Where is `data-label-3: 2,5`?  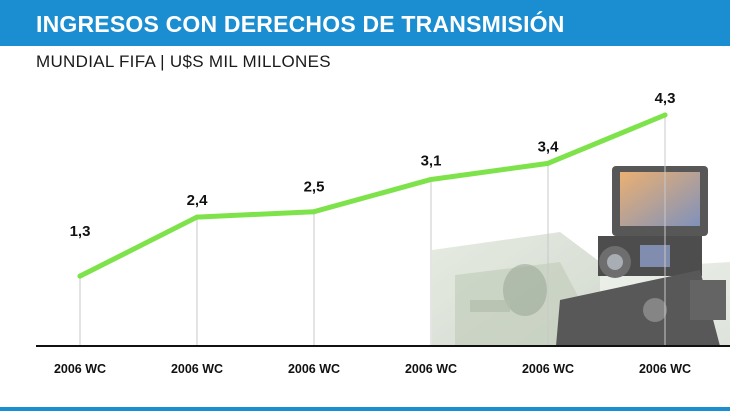 data-label-3: 2,5 is located at coordinates (314, 187).